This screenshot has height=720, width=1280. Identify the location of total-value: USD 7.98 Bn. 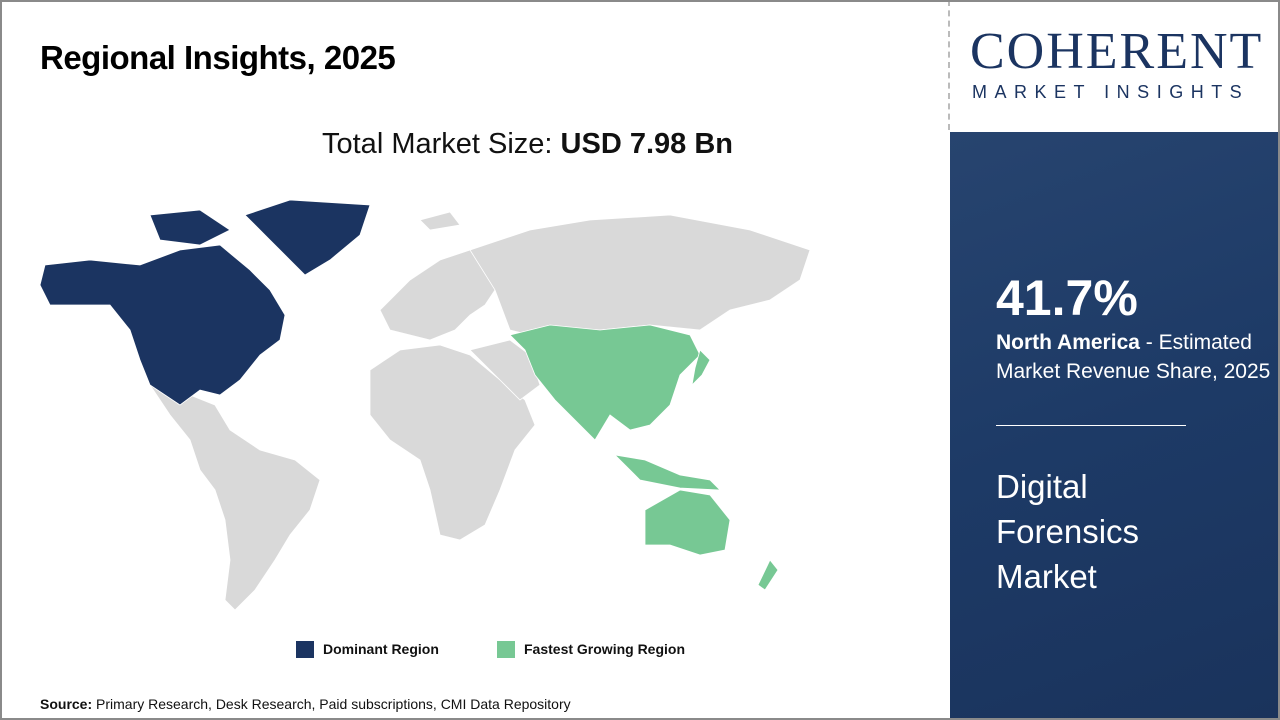
(646, 144).